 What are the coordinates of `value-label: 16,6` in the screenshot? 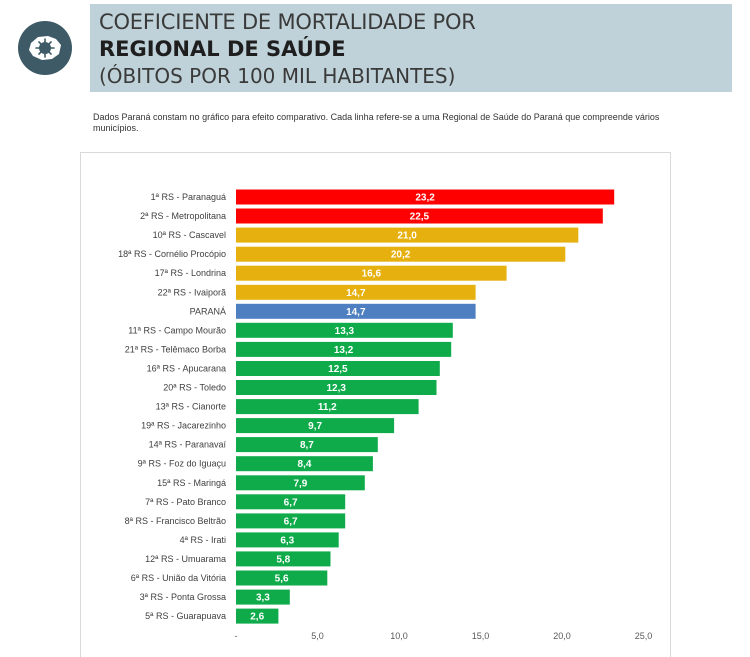 It's located at (372, 274).